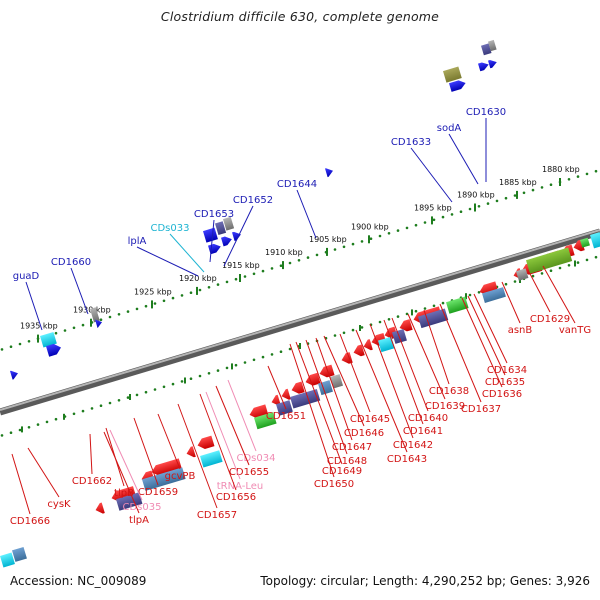  What do you see at coordinates (92, 481) in the screenshot?
I see `gene-label-text: CD1662` at bounding box center [92, 481].